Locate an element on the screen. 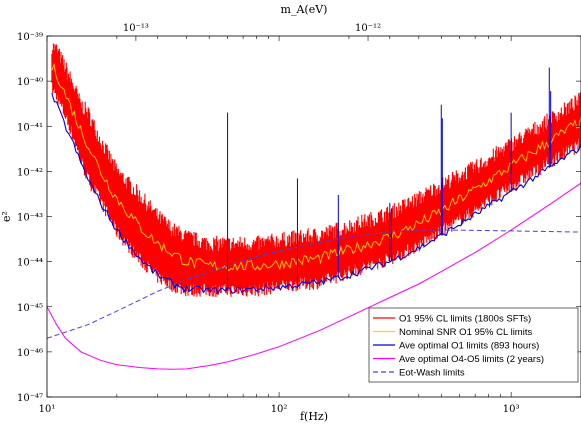 This screenshot has height=425, width=581. top-tick-label: 10⁻¹² is located at coordinates (368, 28).